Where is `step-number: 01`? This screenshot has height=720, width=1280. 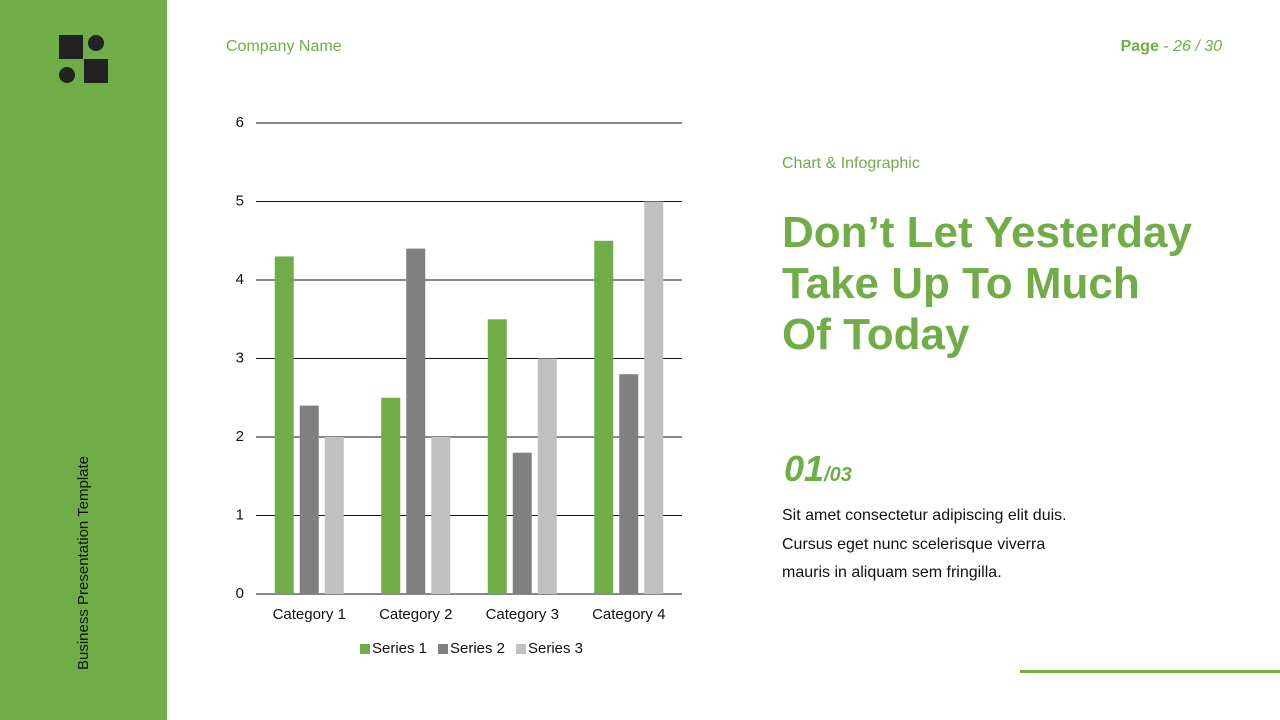 step-number: 01 is located at coordinates (804, 468).